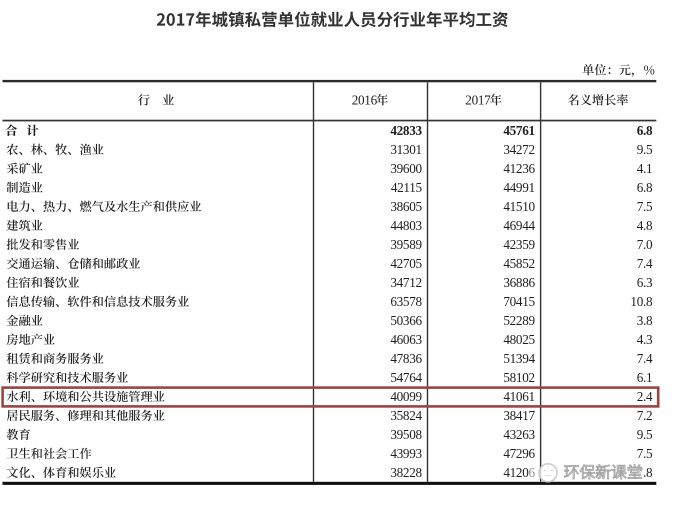 The height and width of the screenshot is (519, 675). Describe the element at coordinates (406, 396) in the screenshot. I see `svg-text: 40099` at that location.